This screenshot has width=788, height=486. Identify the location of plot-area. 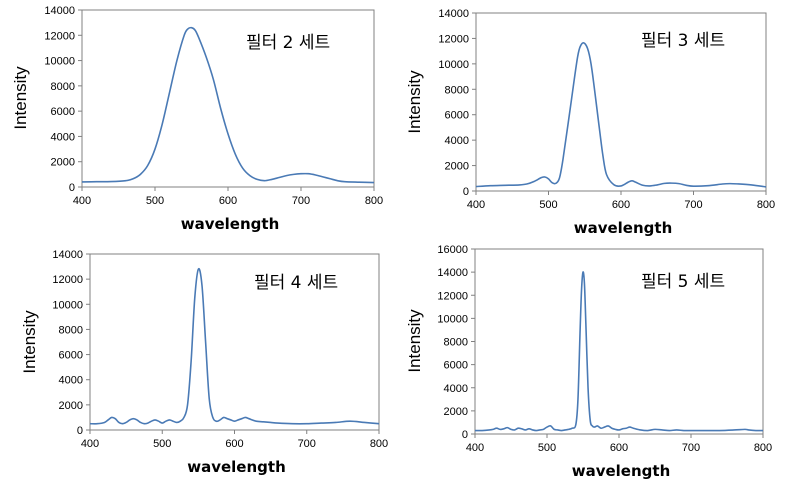
(228, 98).